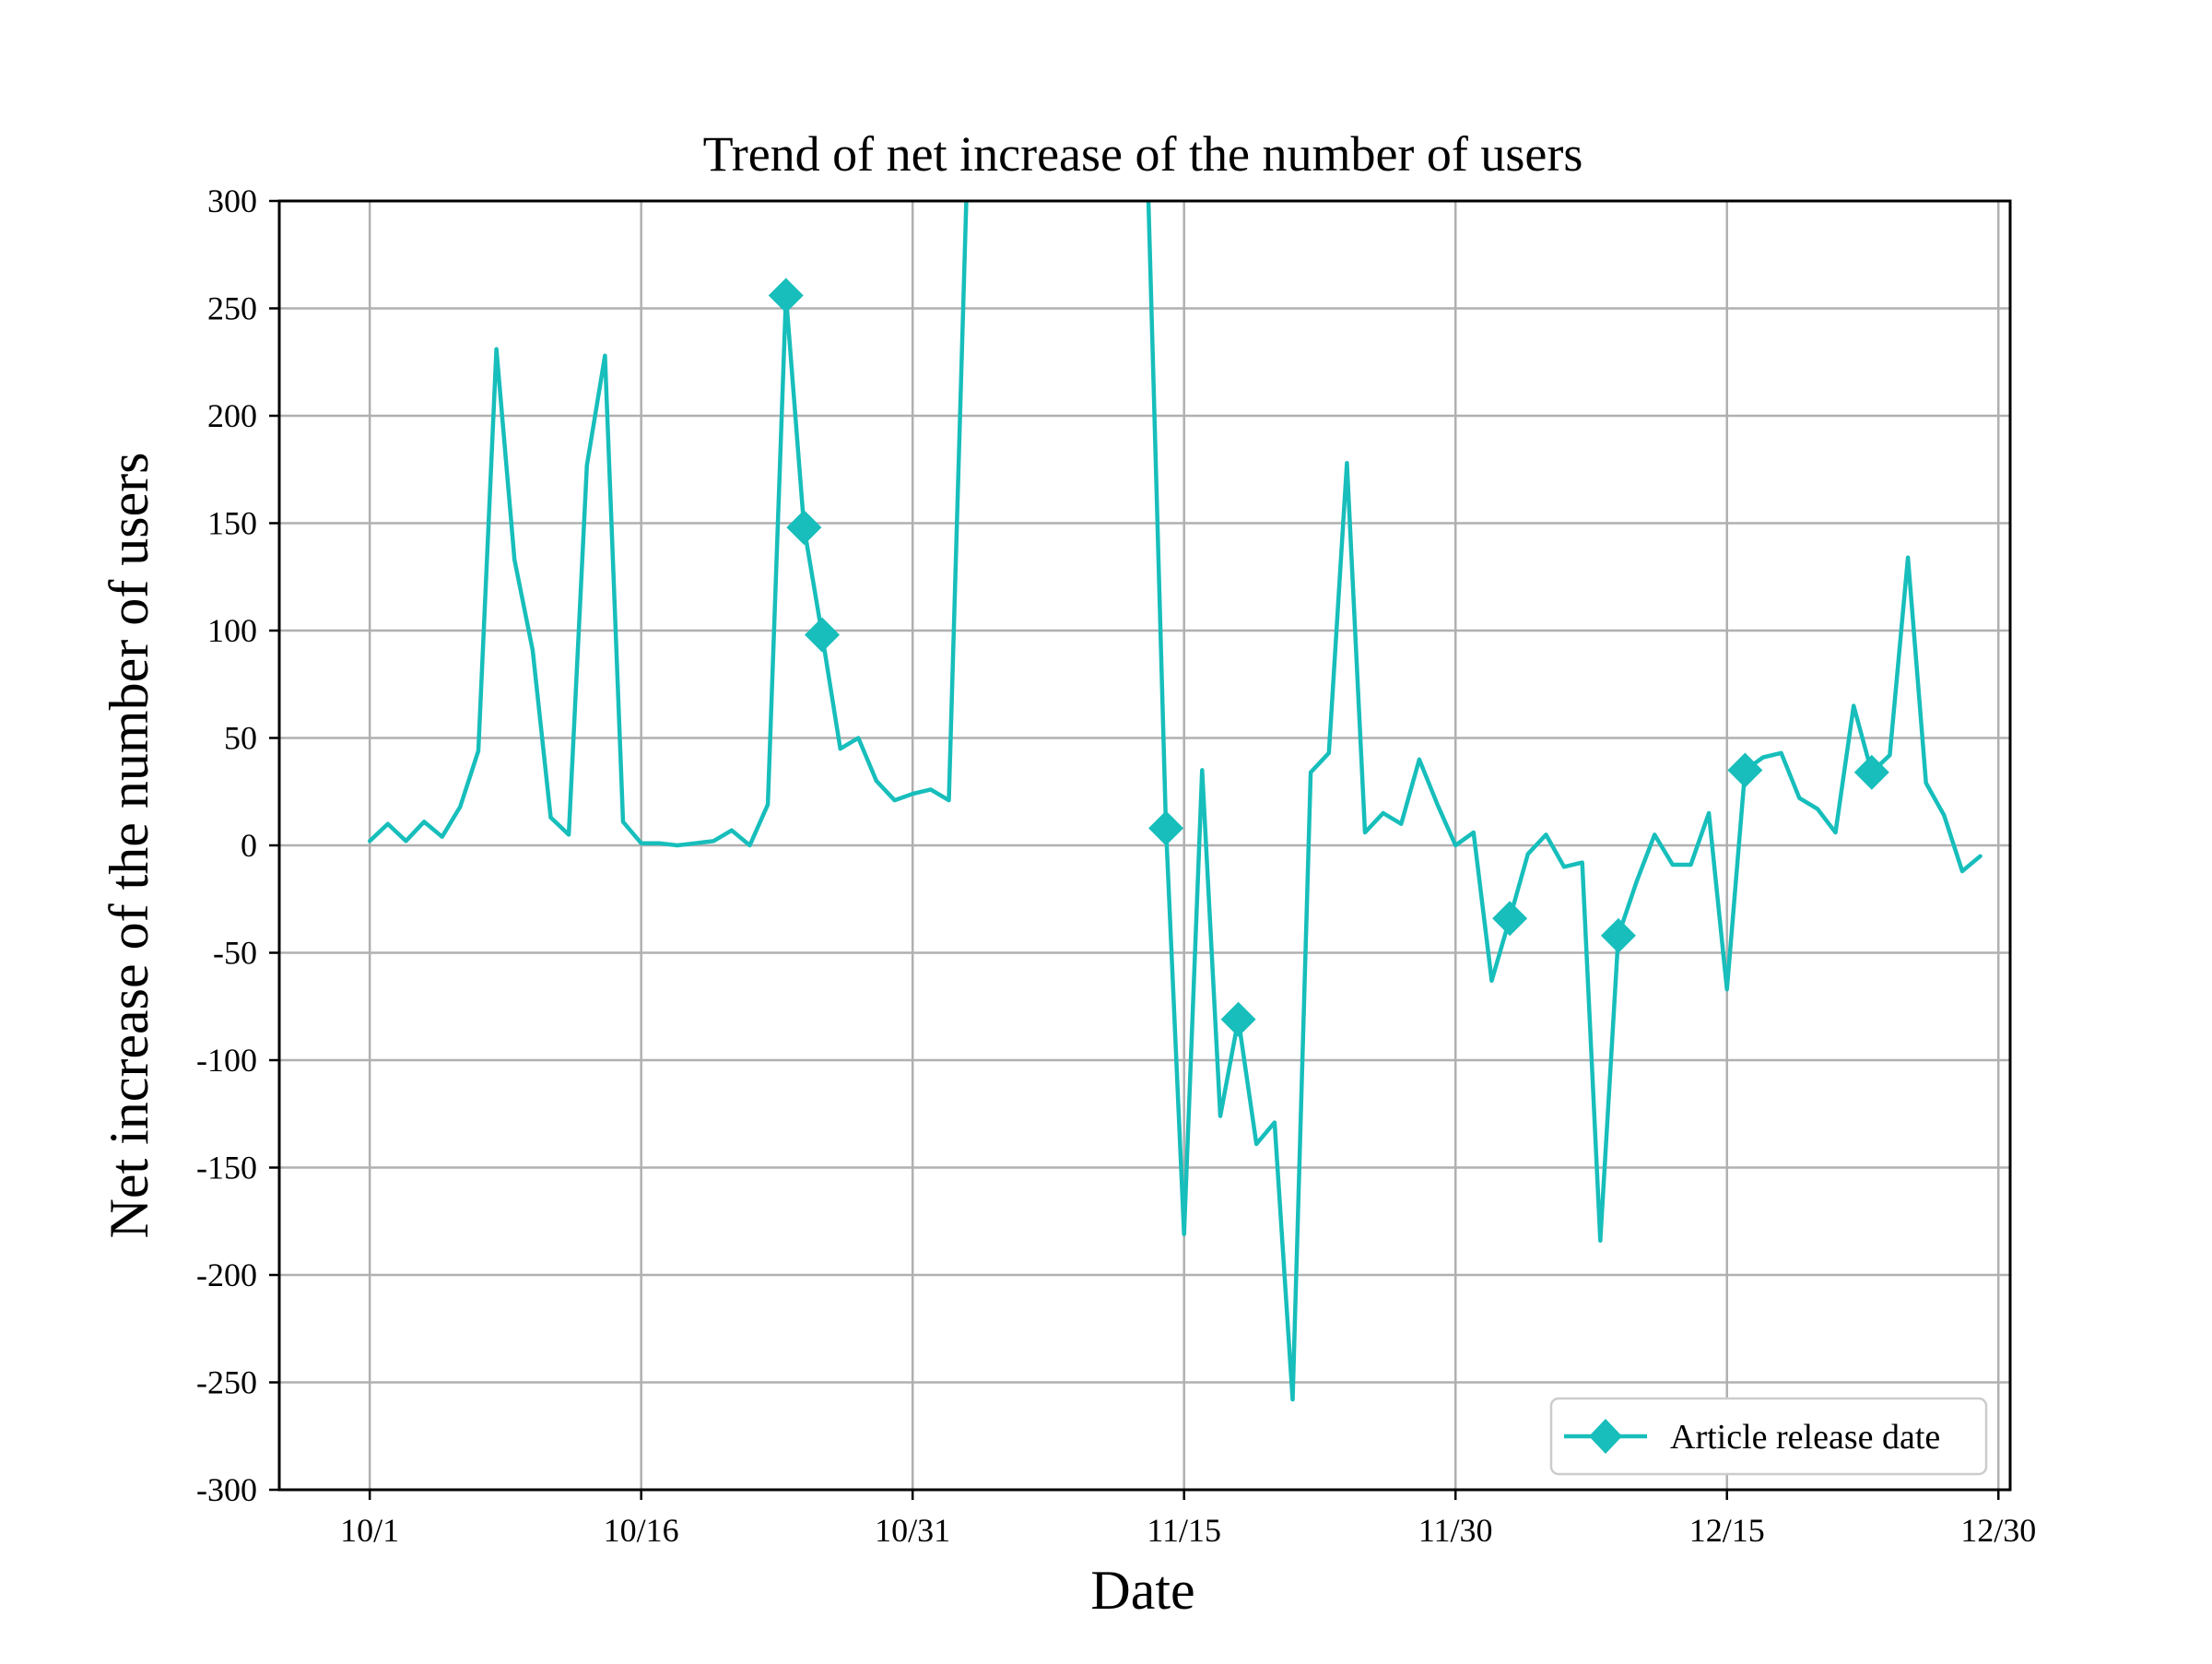 The height and width of the screenshot is (1664, 2212). I want to click on x-axis-label: Date, so click(1142, 1590).